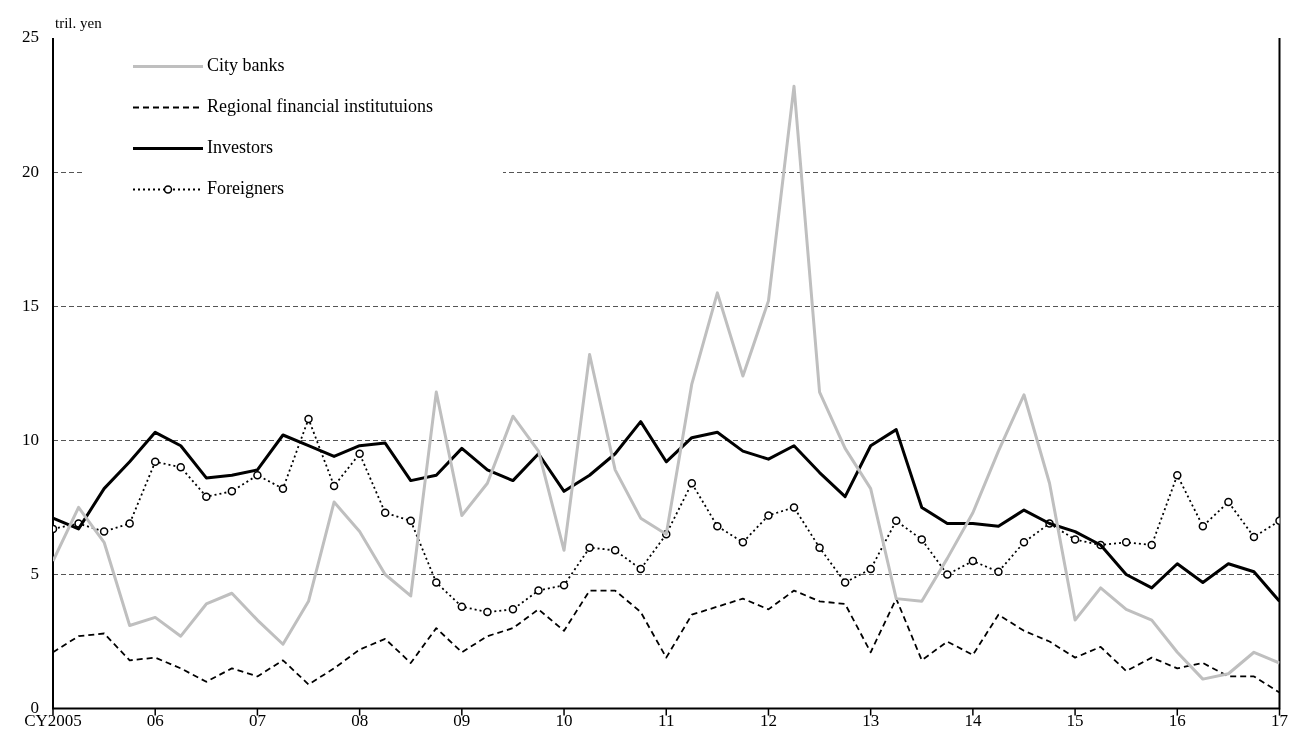 This screenshot has height=743, width=1299. What do you see at coordinates (34, 573) in the screenshot?
I see `y-tick-label: 5` at bounding box center [34, 573].